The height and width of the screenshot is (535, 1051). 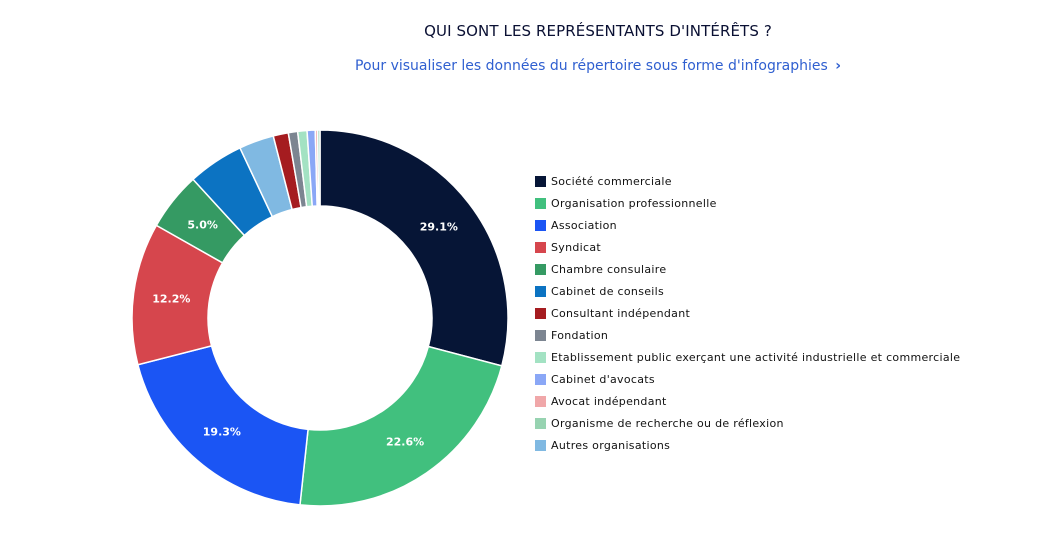 I want to click on slice-label-organisation-professionnelle: 22.6%, so click(x=405, y=442).